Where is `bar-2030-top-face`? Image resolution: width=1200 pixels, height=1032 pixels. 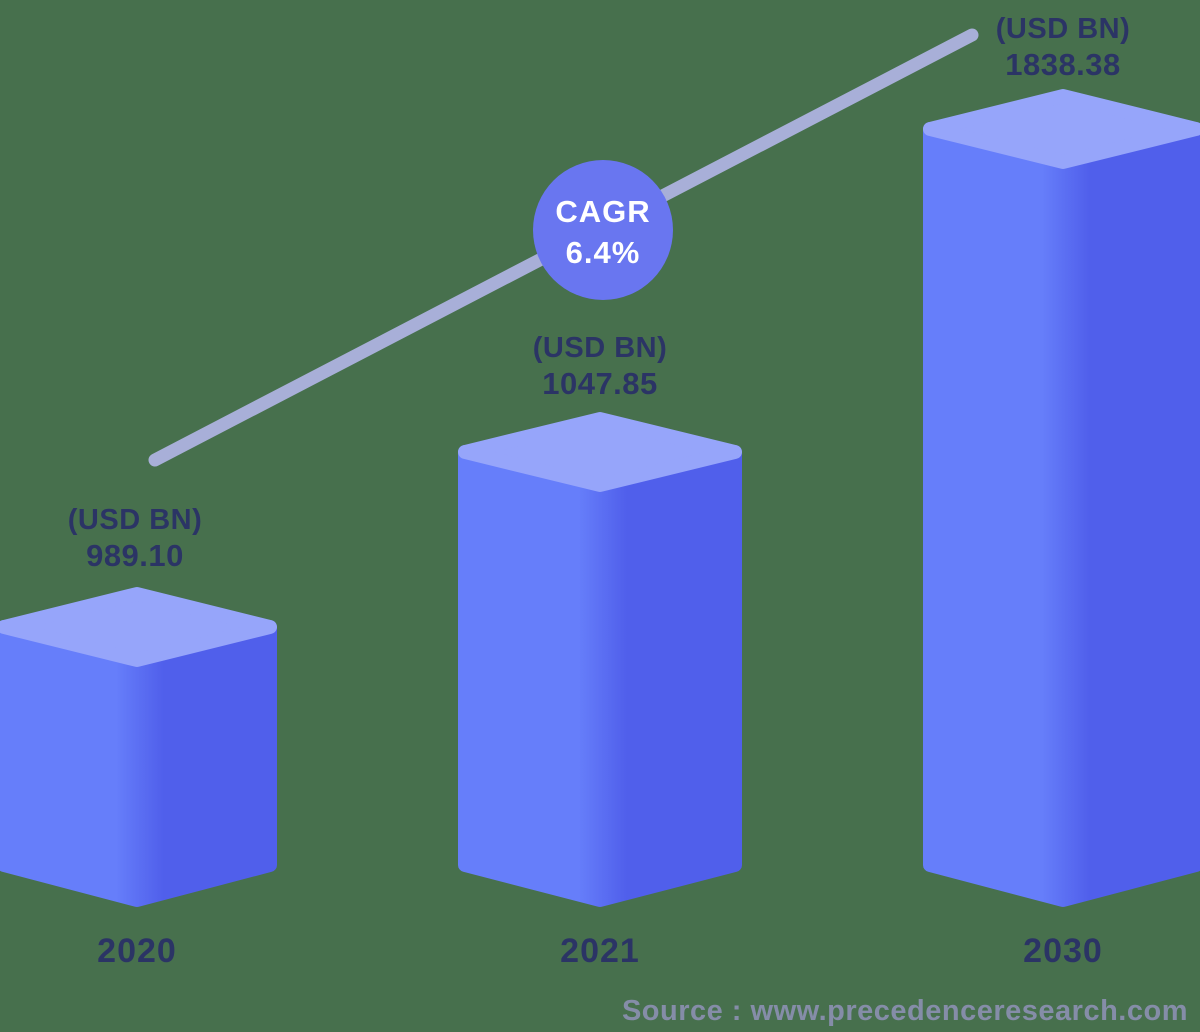
bar-2030-top-face is located at coordinates (1061, 129).